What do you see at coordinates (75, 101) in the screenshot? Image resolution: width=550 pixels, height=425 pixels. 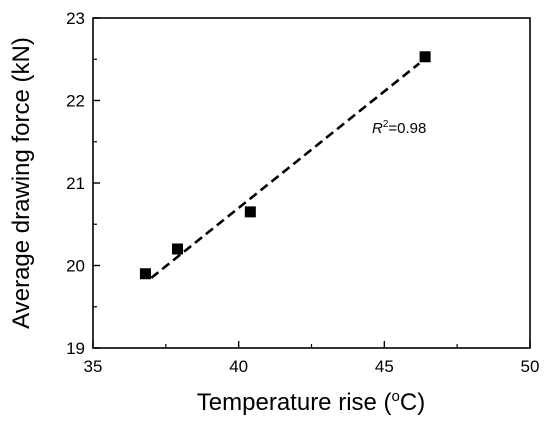 I see `y-tick-label: 22` at bounding box center [75, 101].